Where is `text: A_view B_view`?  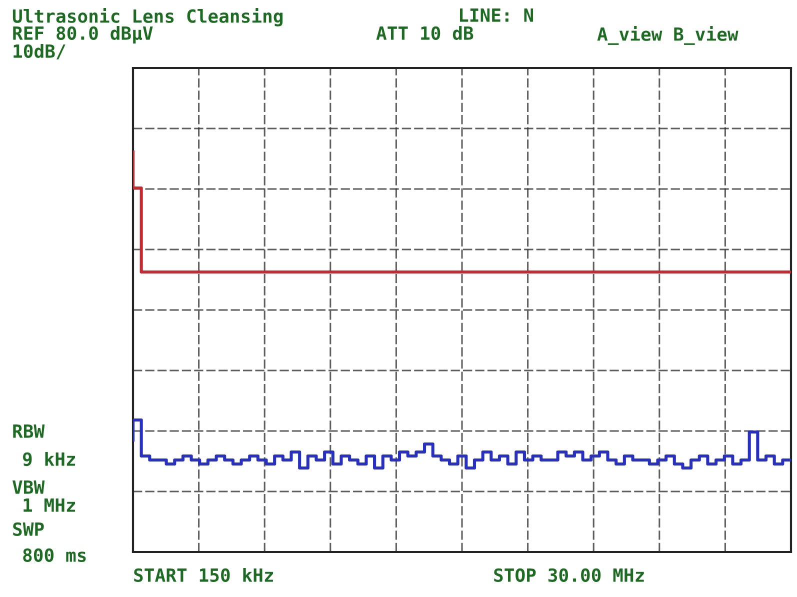 text: A_view B_view is located at coordinates (667, 35).